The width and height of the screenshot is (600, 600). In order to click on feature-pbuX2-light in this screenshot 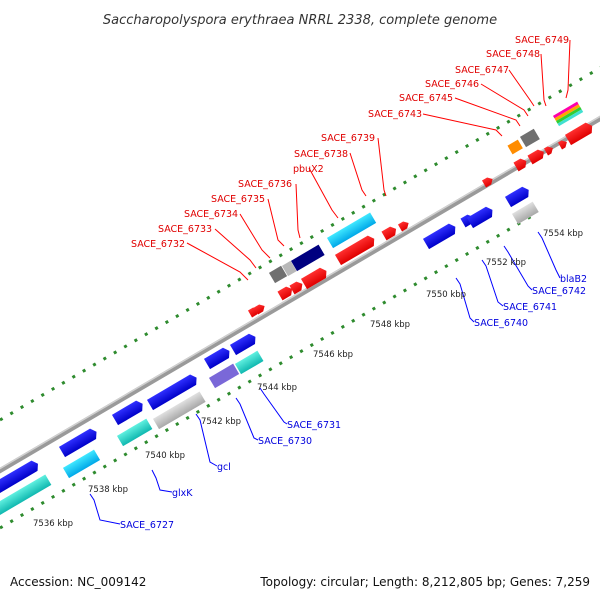, I will do `click(289, 268)`.